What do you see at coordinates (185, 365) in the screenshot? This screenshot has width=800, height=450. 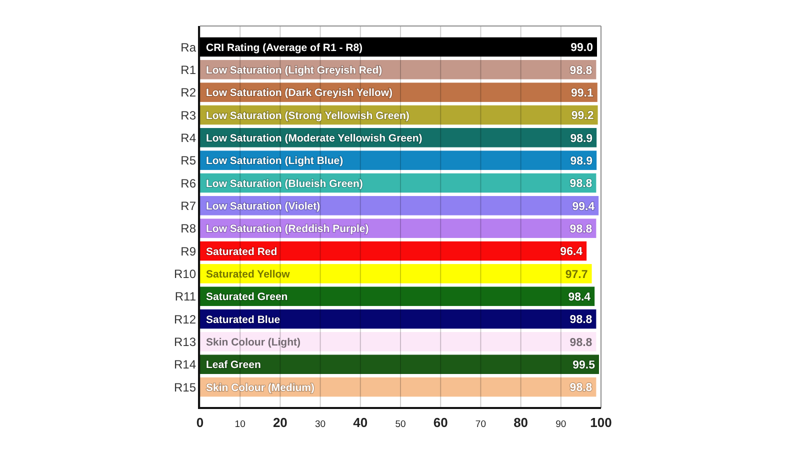 I see `y-tick-label: R14` at bounding box center [185, 365].